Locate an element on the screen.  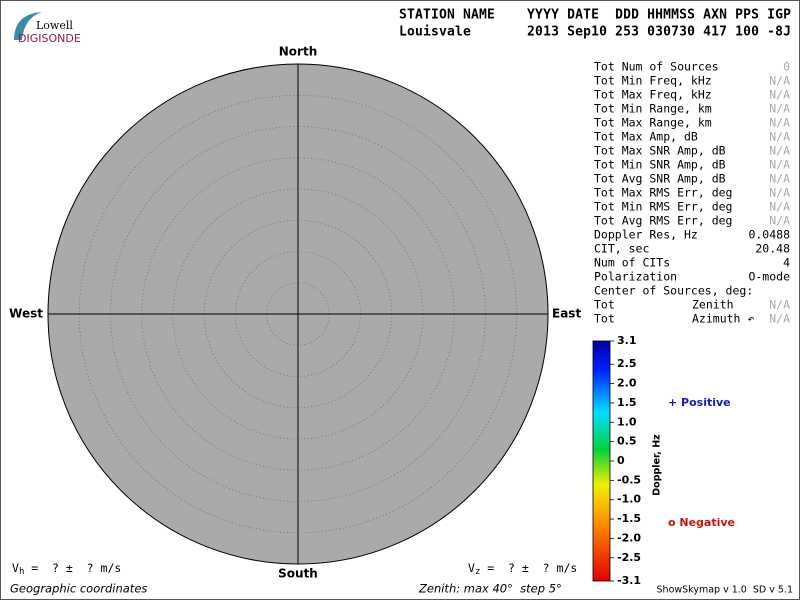
stat-label: Tot Num of Sources is located at coordinates (656, 67).